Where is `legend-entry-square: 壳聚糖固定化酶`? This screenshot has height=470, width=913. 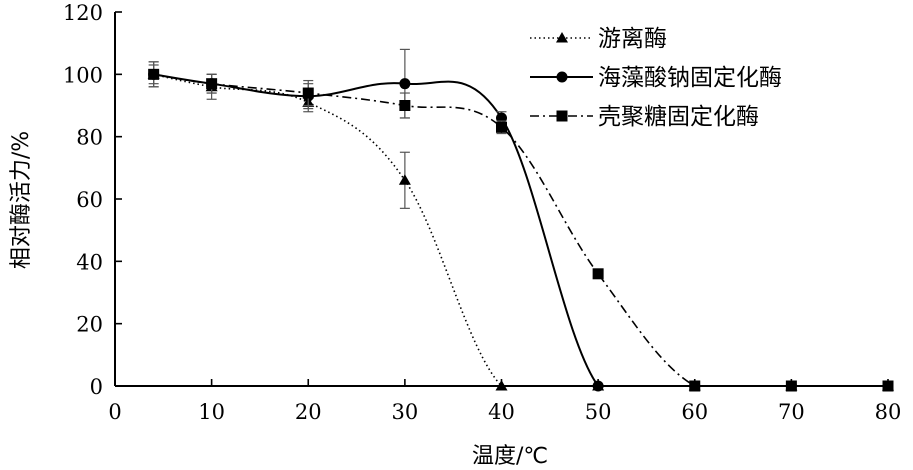 legend-entry-square: 壳聚糖固定化酶 is located at coordinates (644, 117).